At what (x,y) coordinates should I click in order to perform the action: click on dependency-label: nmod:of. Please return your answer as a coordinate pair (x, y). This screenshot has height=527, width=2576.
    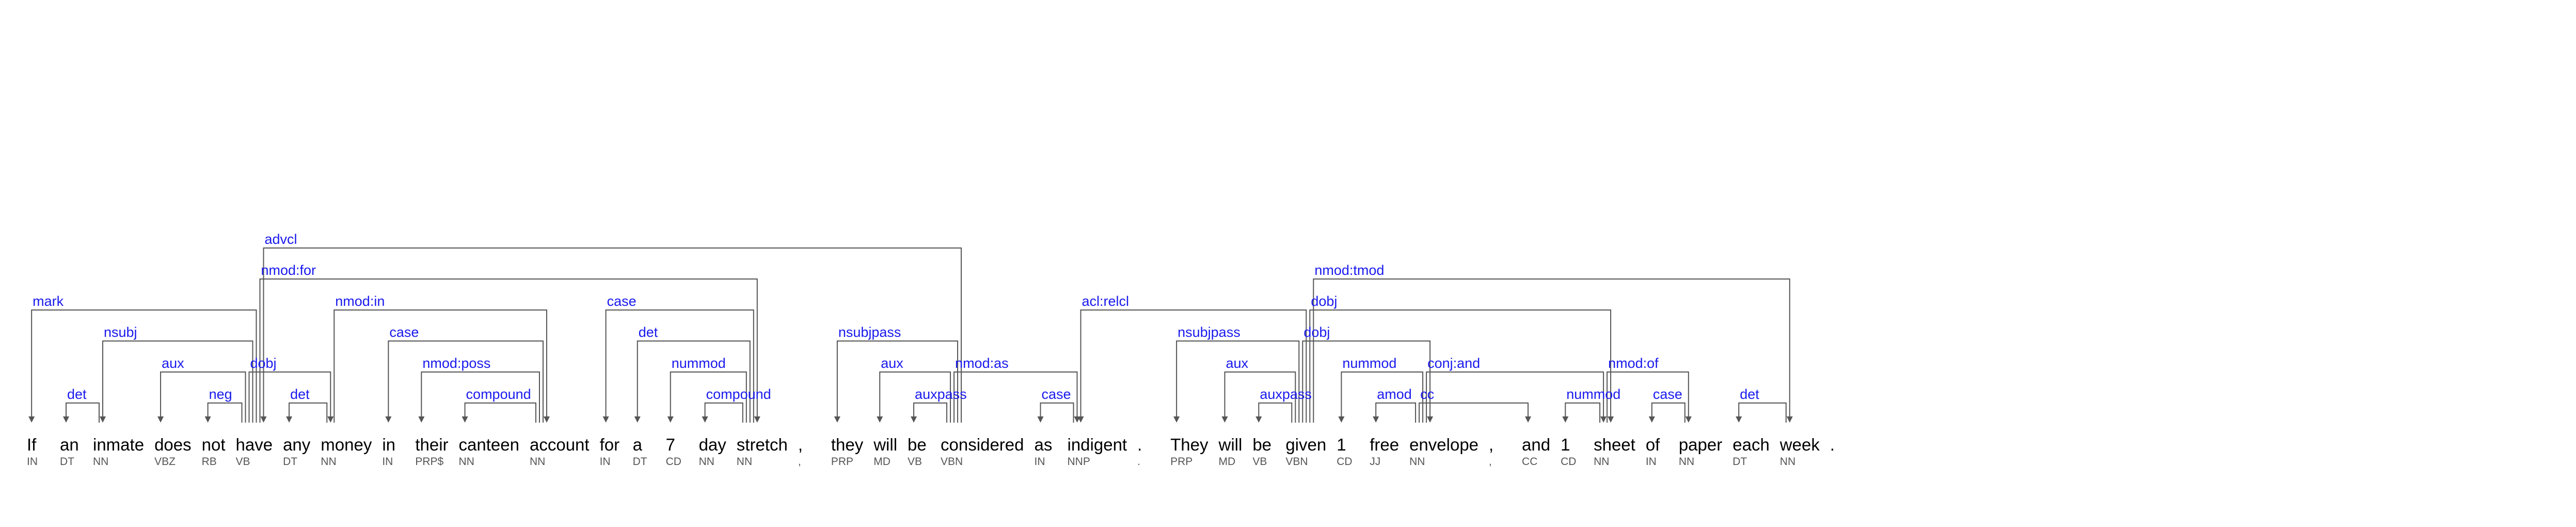
    Looking at the image, I should click on (1633, 363).